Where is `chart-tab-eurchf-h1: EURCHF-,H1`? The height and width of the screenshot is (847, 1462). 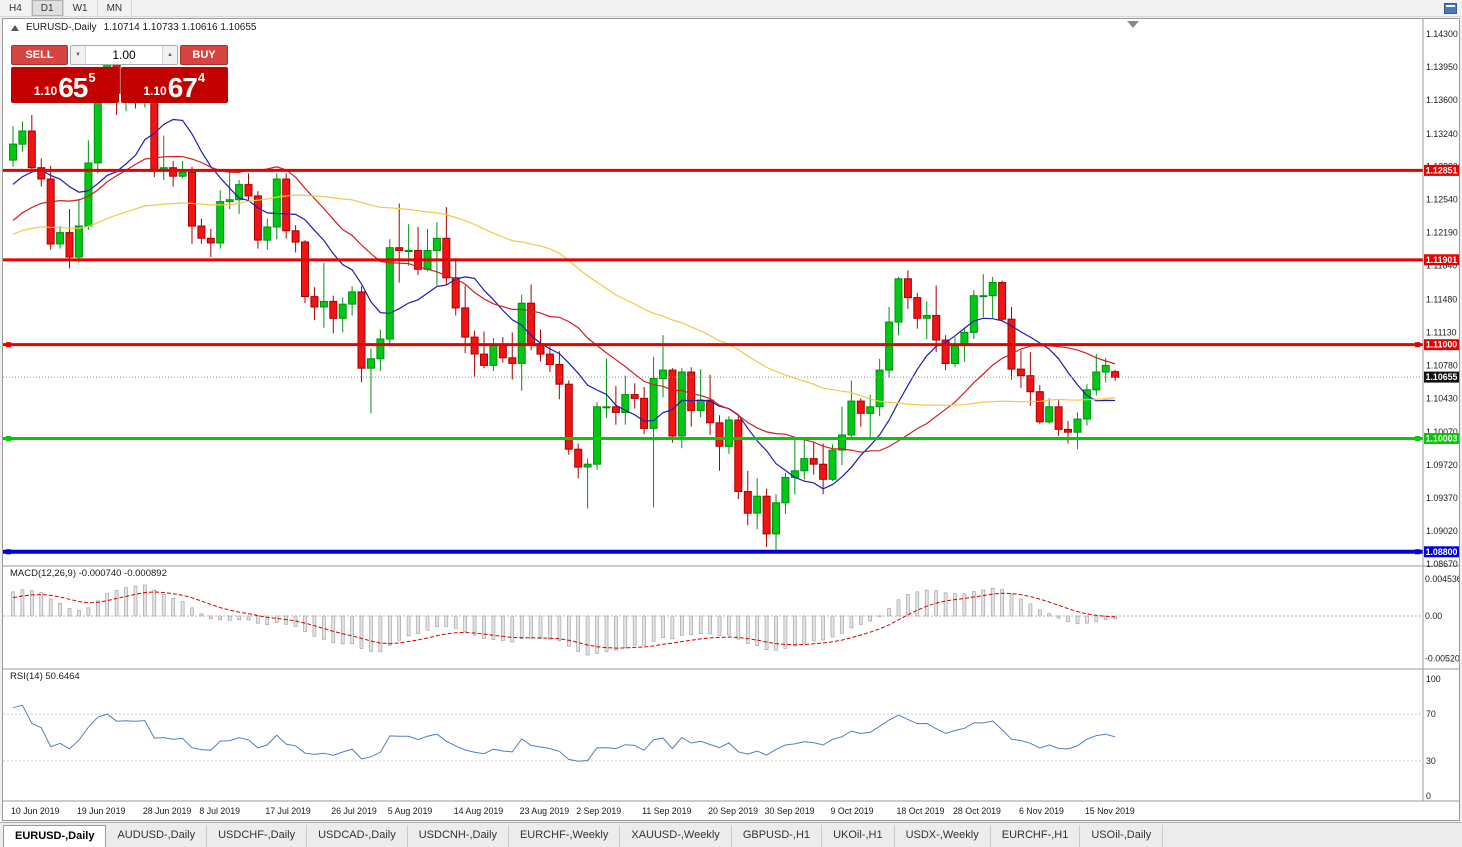
chart-tab-eurchf-h1: EURCHF-,H1 is located at coordinates (1036, 836).